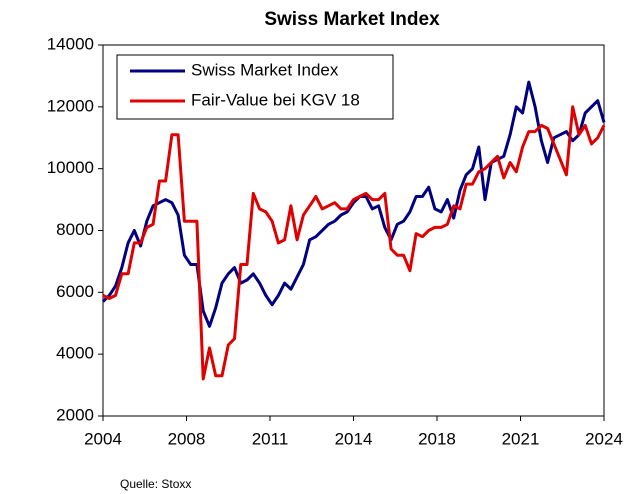 This screenshot has width=636, height=494. I want to click on y-tick-label: 6000, so click(75, 291).